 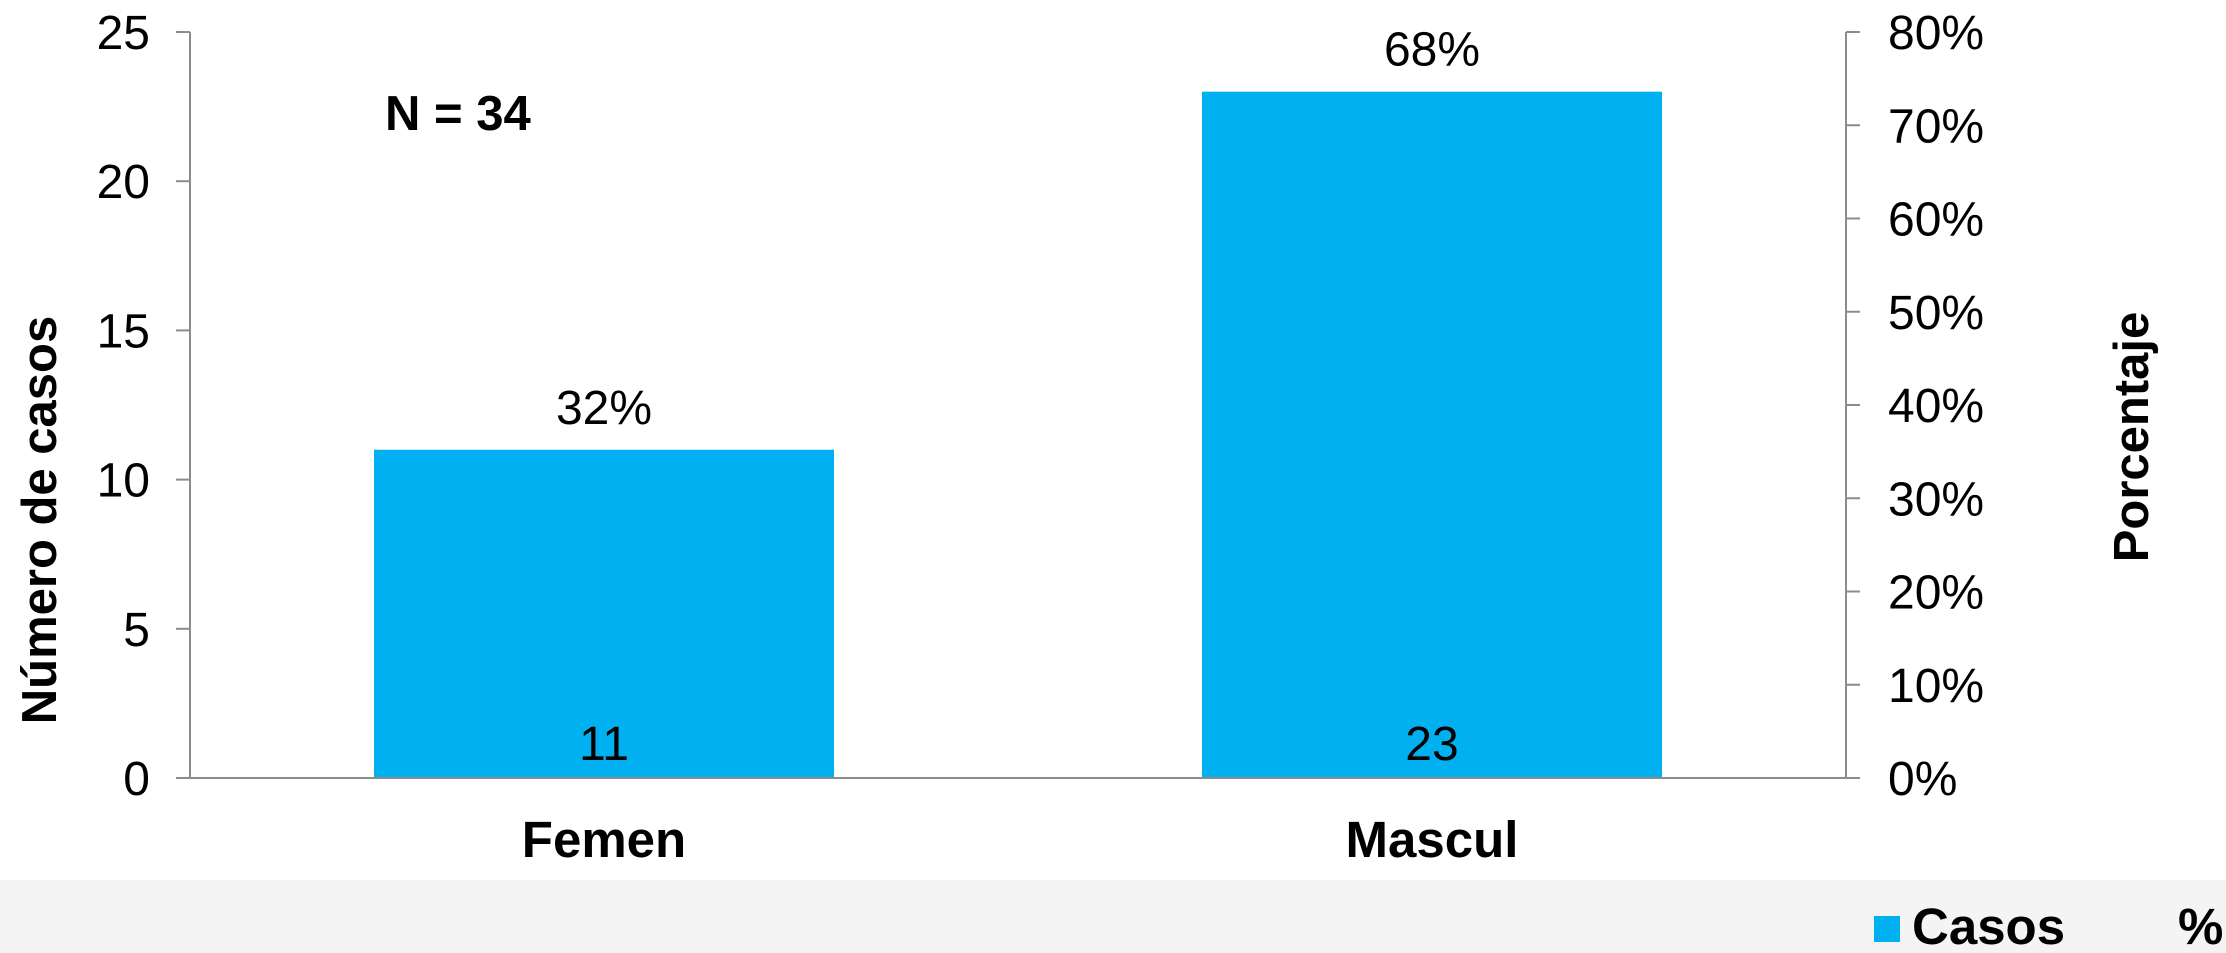 What do you see at coordinates (458, 114) in the screenshot?
I see `sample-size-annotation: N = 34` at bounding box center [458, 114].